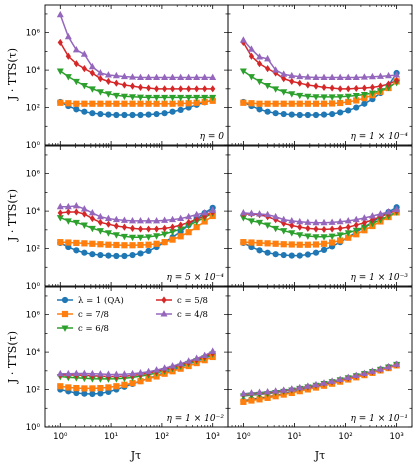 The image size is (415, 467). I want to click on x-tick-label: 10¹, so click(294, 437).